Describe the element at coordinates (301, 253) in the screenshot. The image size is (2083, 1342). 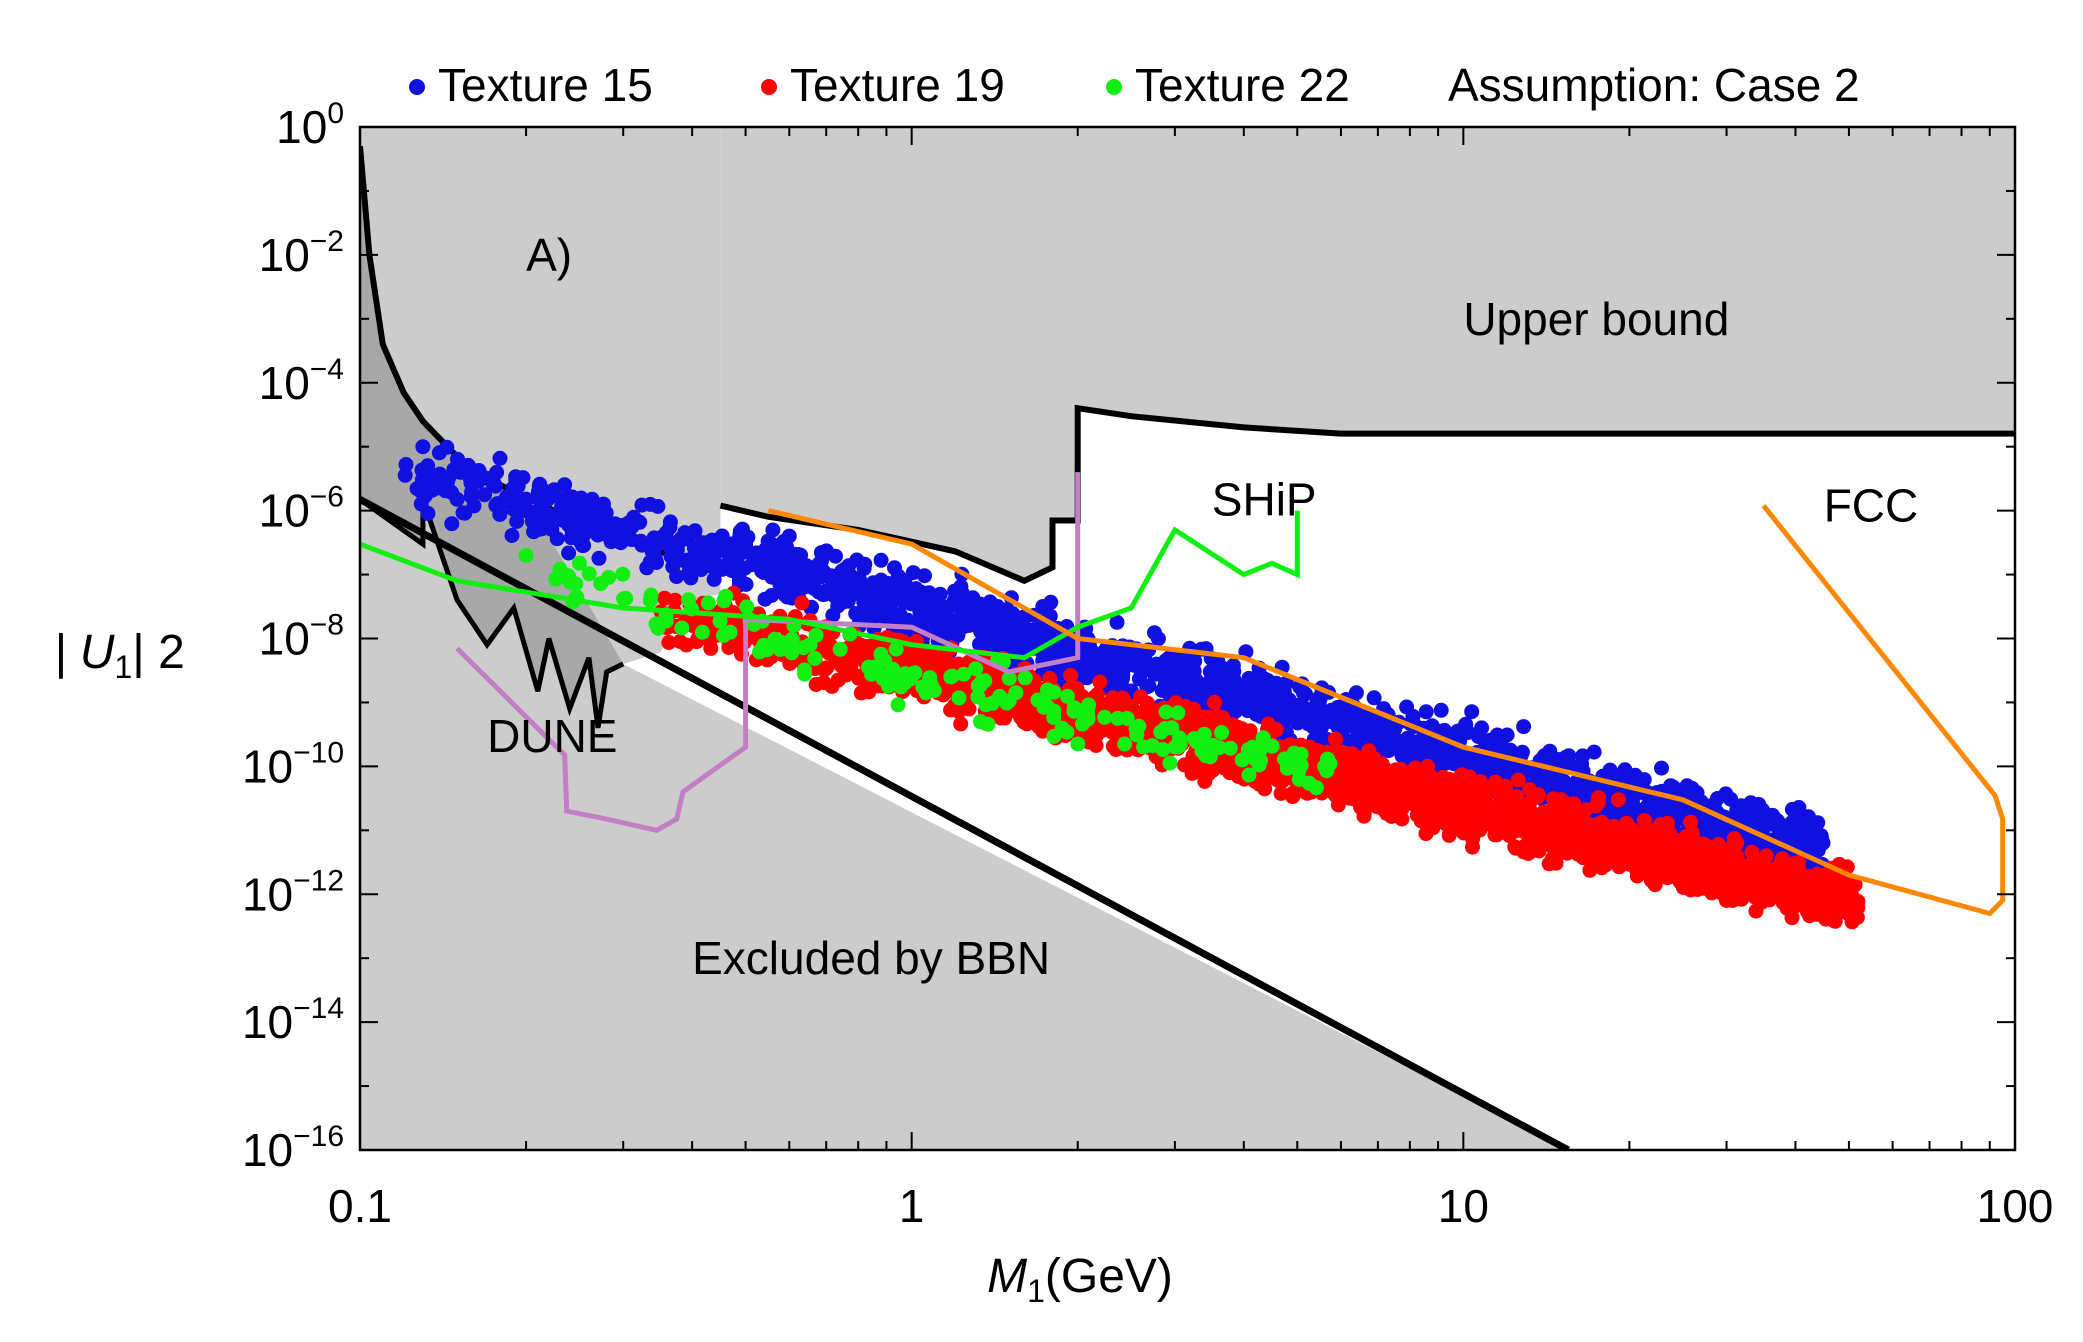
I see `y-tick-label: 10⁻²` at that location.